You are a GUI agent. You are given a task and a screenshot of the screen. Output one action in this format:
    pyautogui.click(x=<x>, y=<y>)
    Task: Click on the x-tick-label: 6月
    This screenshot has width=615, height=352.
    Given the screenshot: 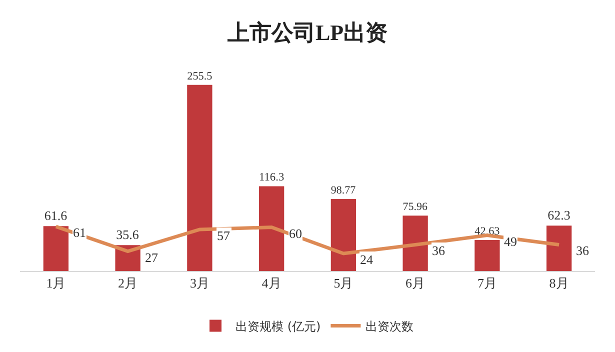 What is the action you would take?
    pyautogui.click(x=416, y=283)
    